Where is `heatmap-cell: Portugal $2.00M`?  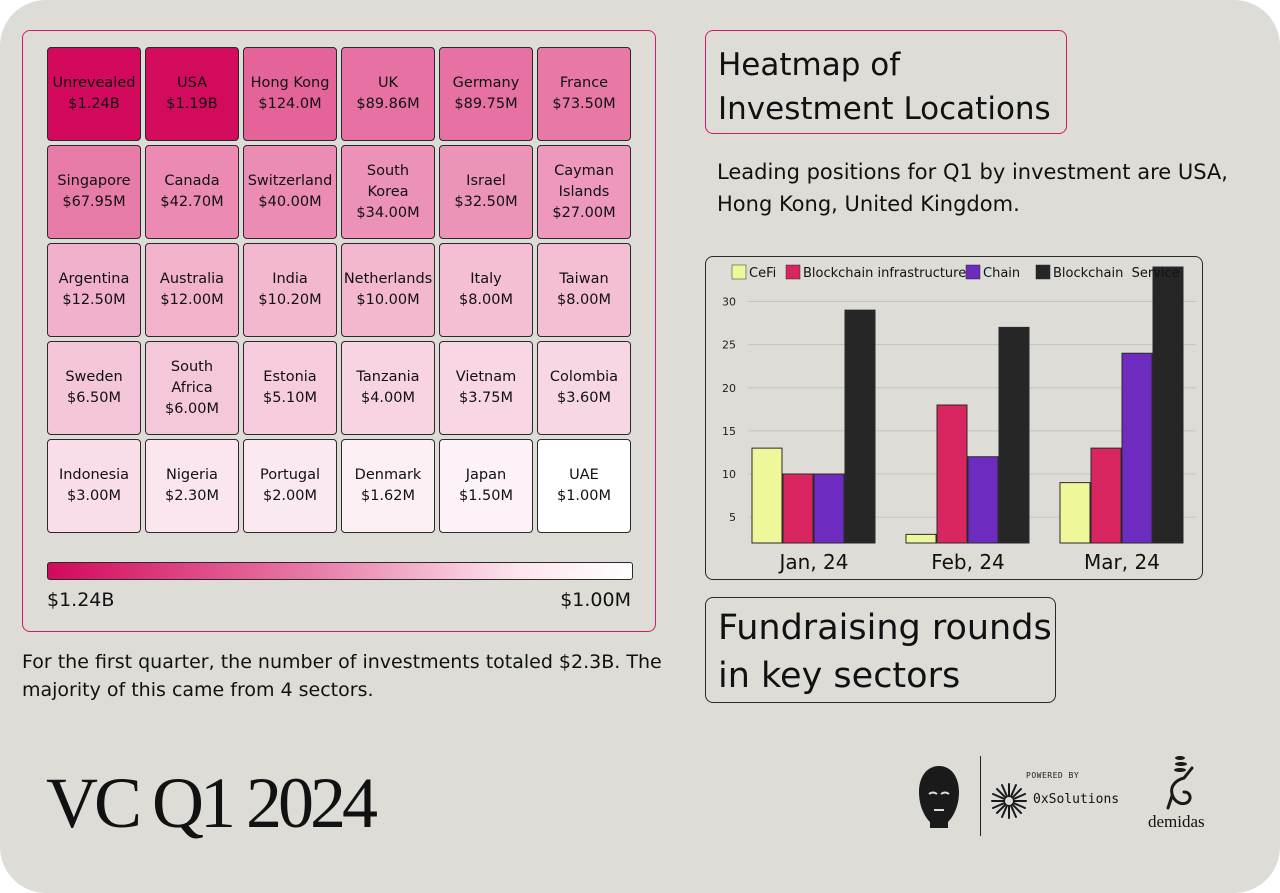
heatmap-cell: Portugal $2.00M is located at coordinates (290, 486).